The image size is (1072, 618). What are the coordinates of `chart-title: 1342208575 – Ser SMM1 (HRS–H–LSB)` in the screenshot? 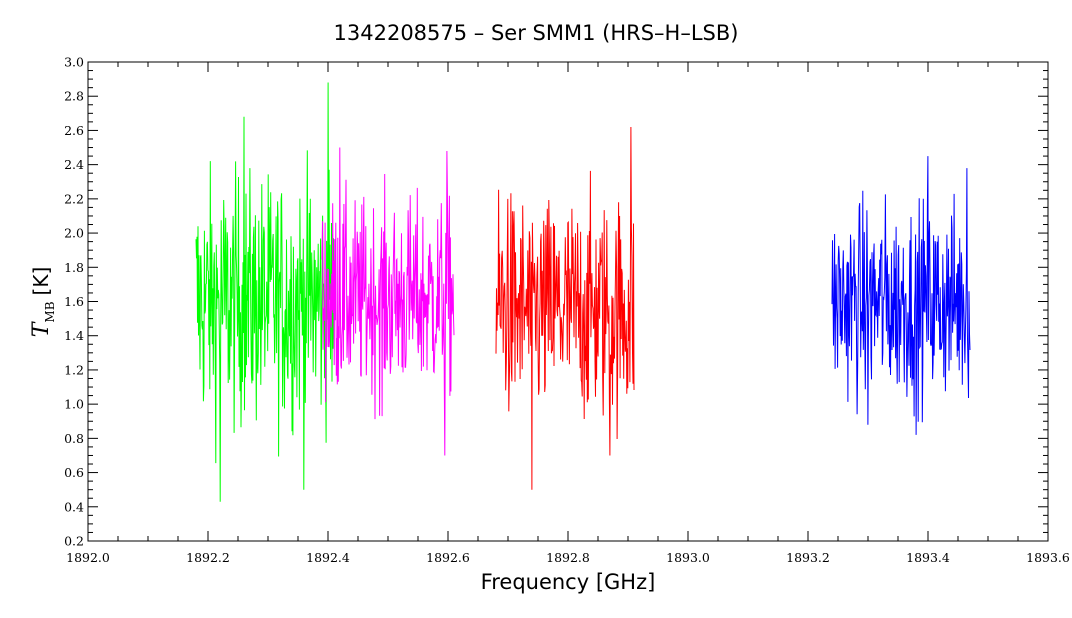 It's located at (536, 33).